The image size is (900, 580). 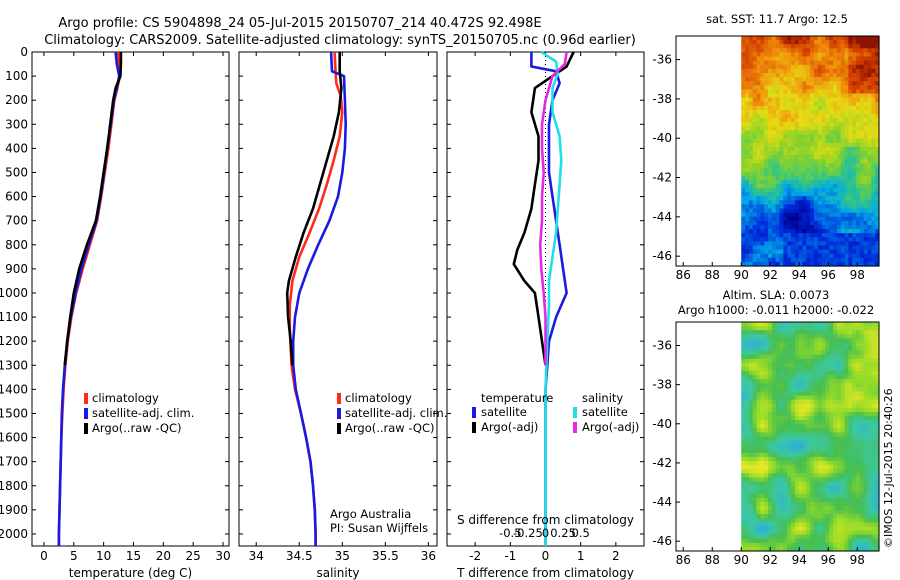 I want to click on sst_map-field, so click(x=810, y=151).